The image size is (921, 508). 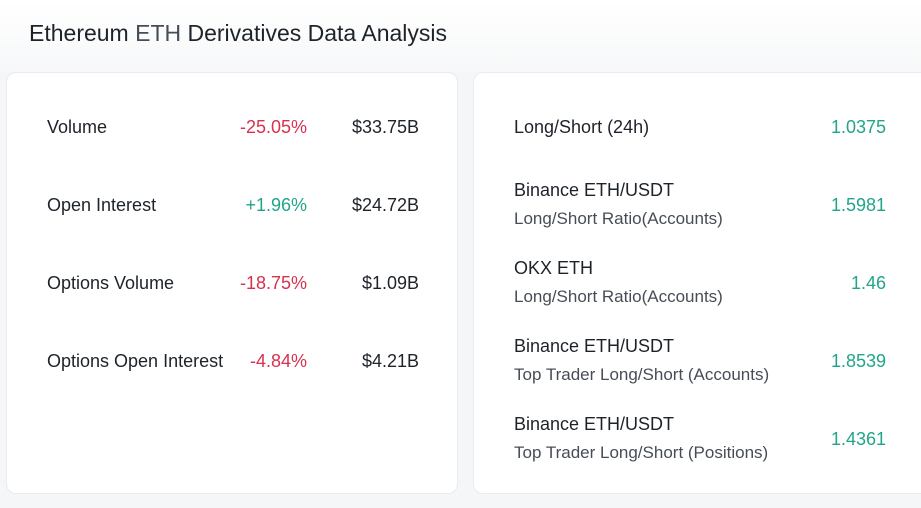 I want to click on page-title: Ethereum ETH Derivatives Data Analysis, so click(x=238, y=33).